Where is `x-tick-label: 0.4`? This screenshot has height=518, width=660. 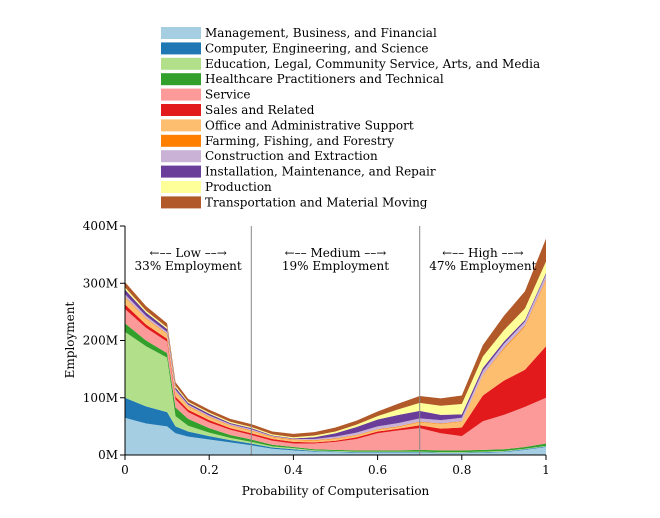
x-tick-label: 0.4 is located at coordinates (293, 470).